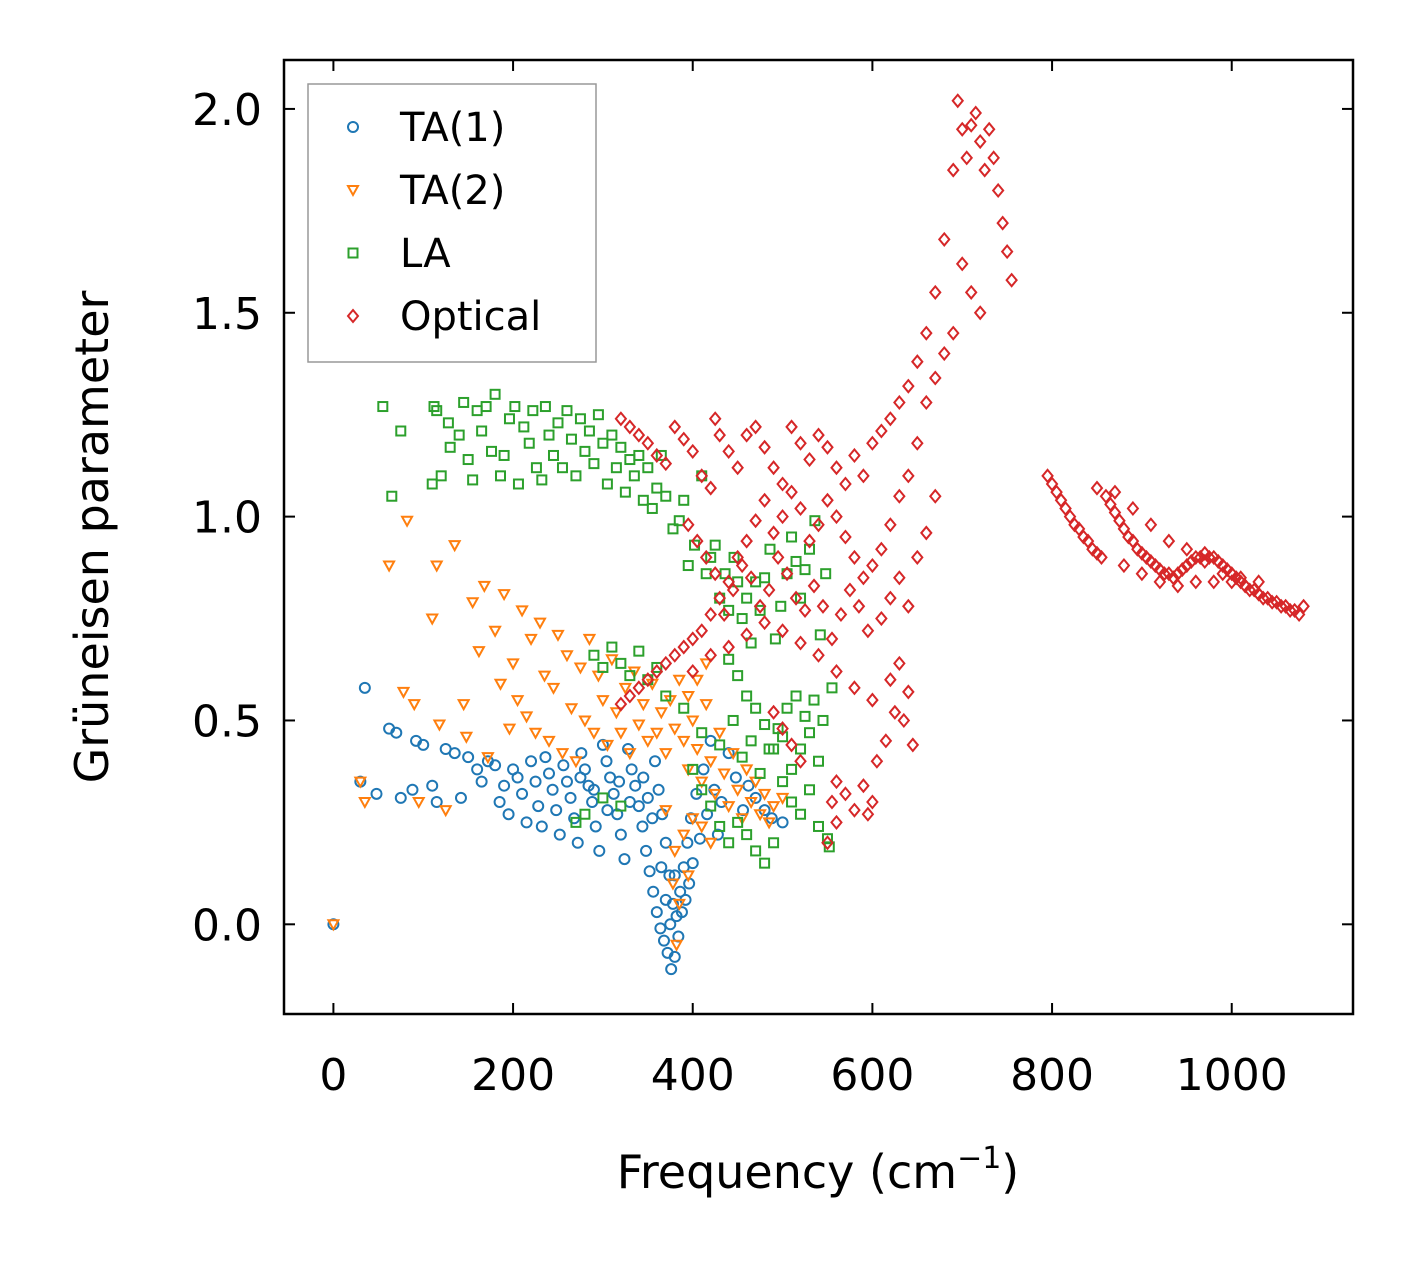 The height and width of the screenshot is (1264, 1413). Describe the element at coordinates (92, 536) in the screenshot. I see `y-axis-label: Grüneisen parameter` at that location.